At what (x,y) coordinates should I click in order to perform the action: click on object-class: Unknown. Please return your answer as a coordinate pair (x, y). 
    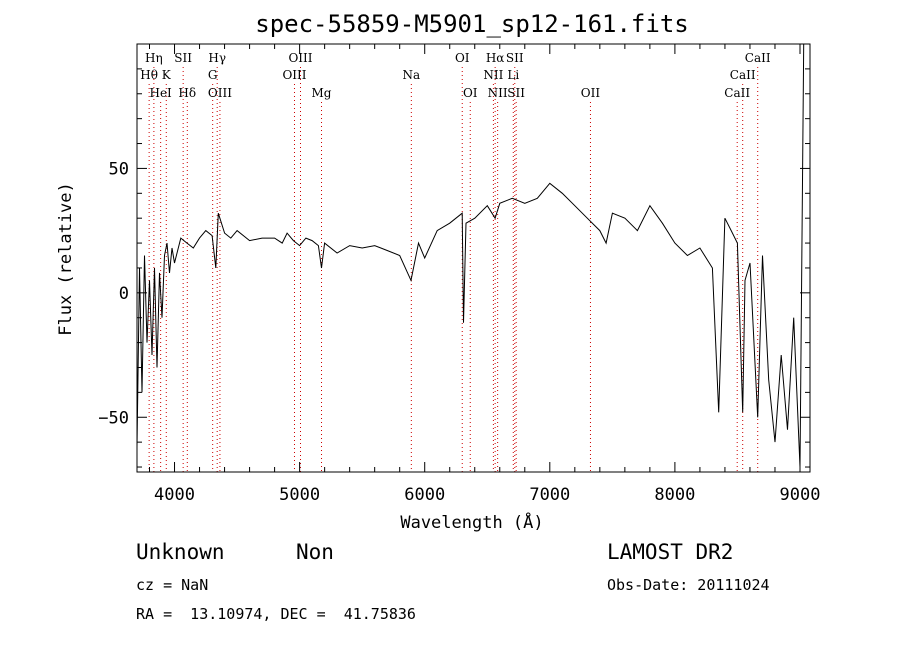
    Looking at the image, I should click on (180, 552).